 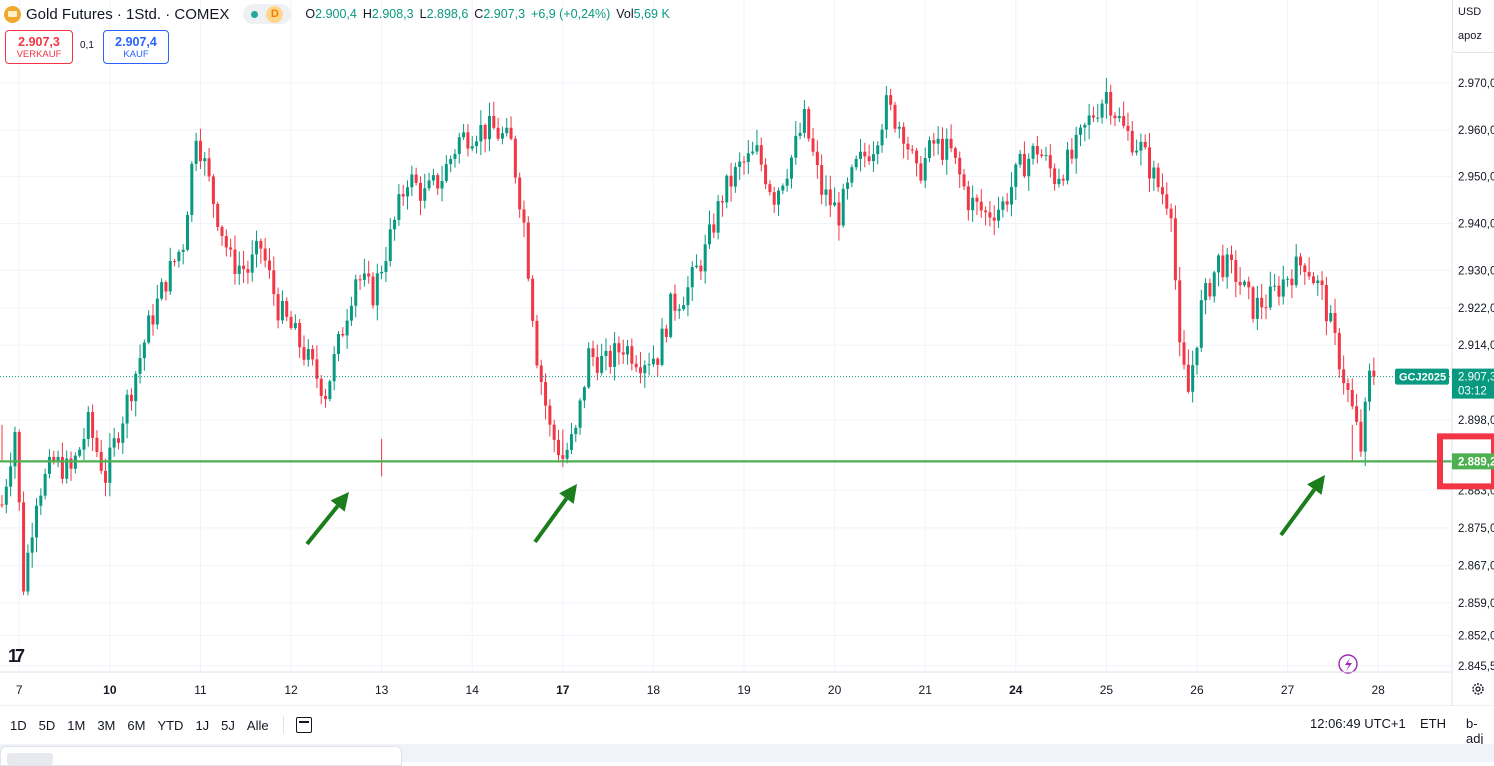 I want to click on delayed-data-badge: D, so click(x=275, y=14).